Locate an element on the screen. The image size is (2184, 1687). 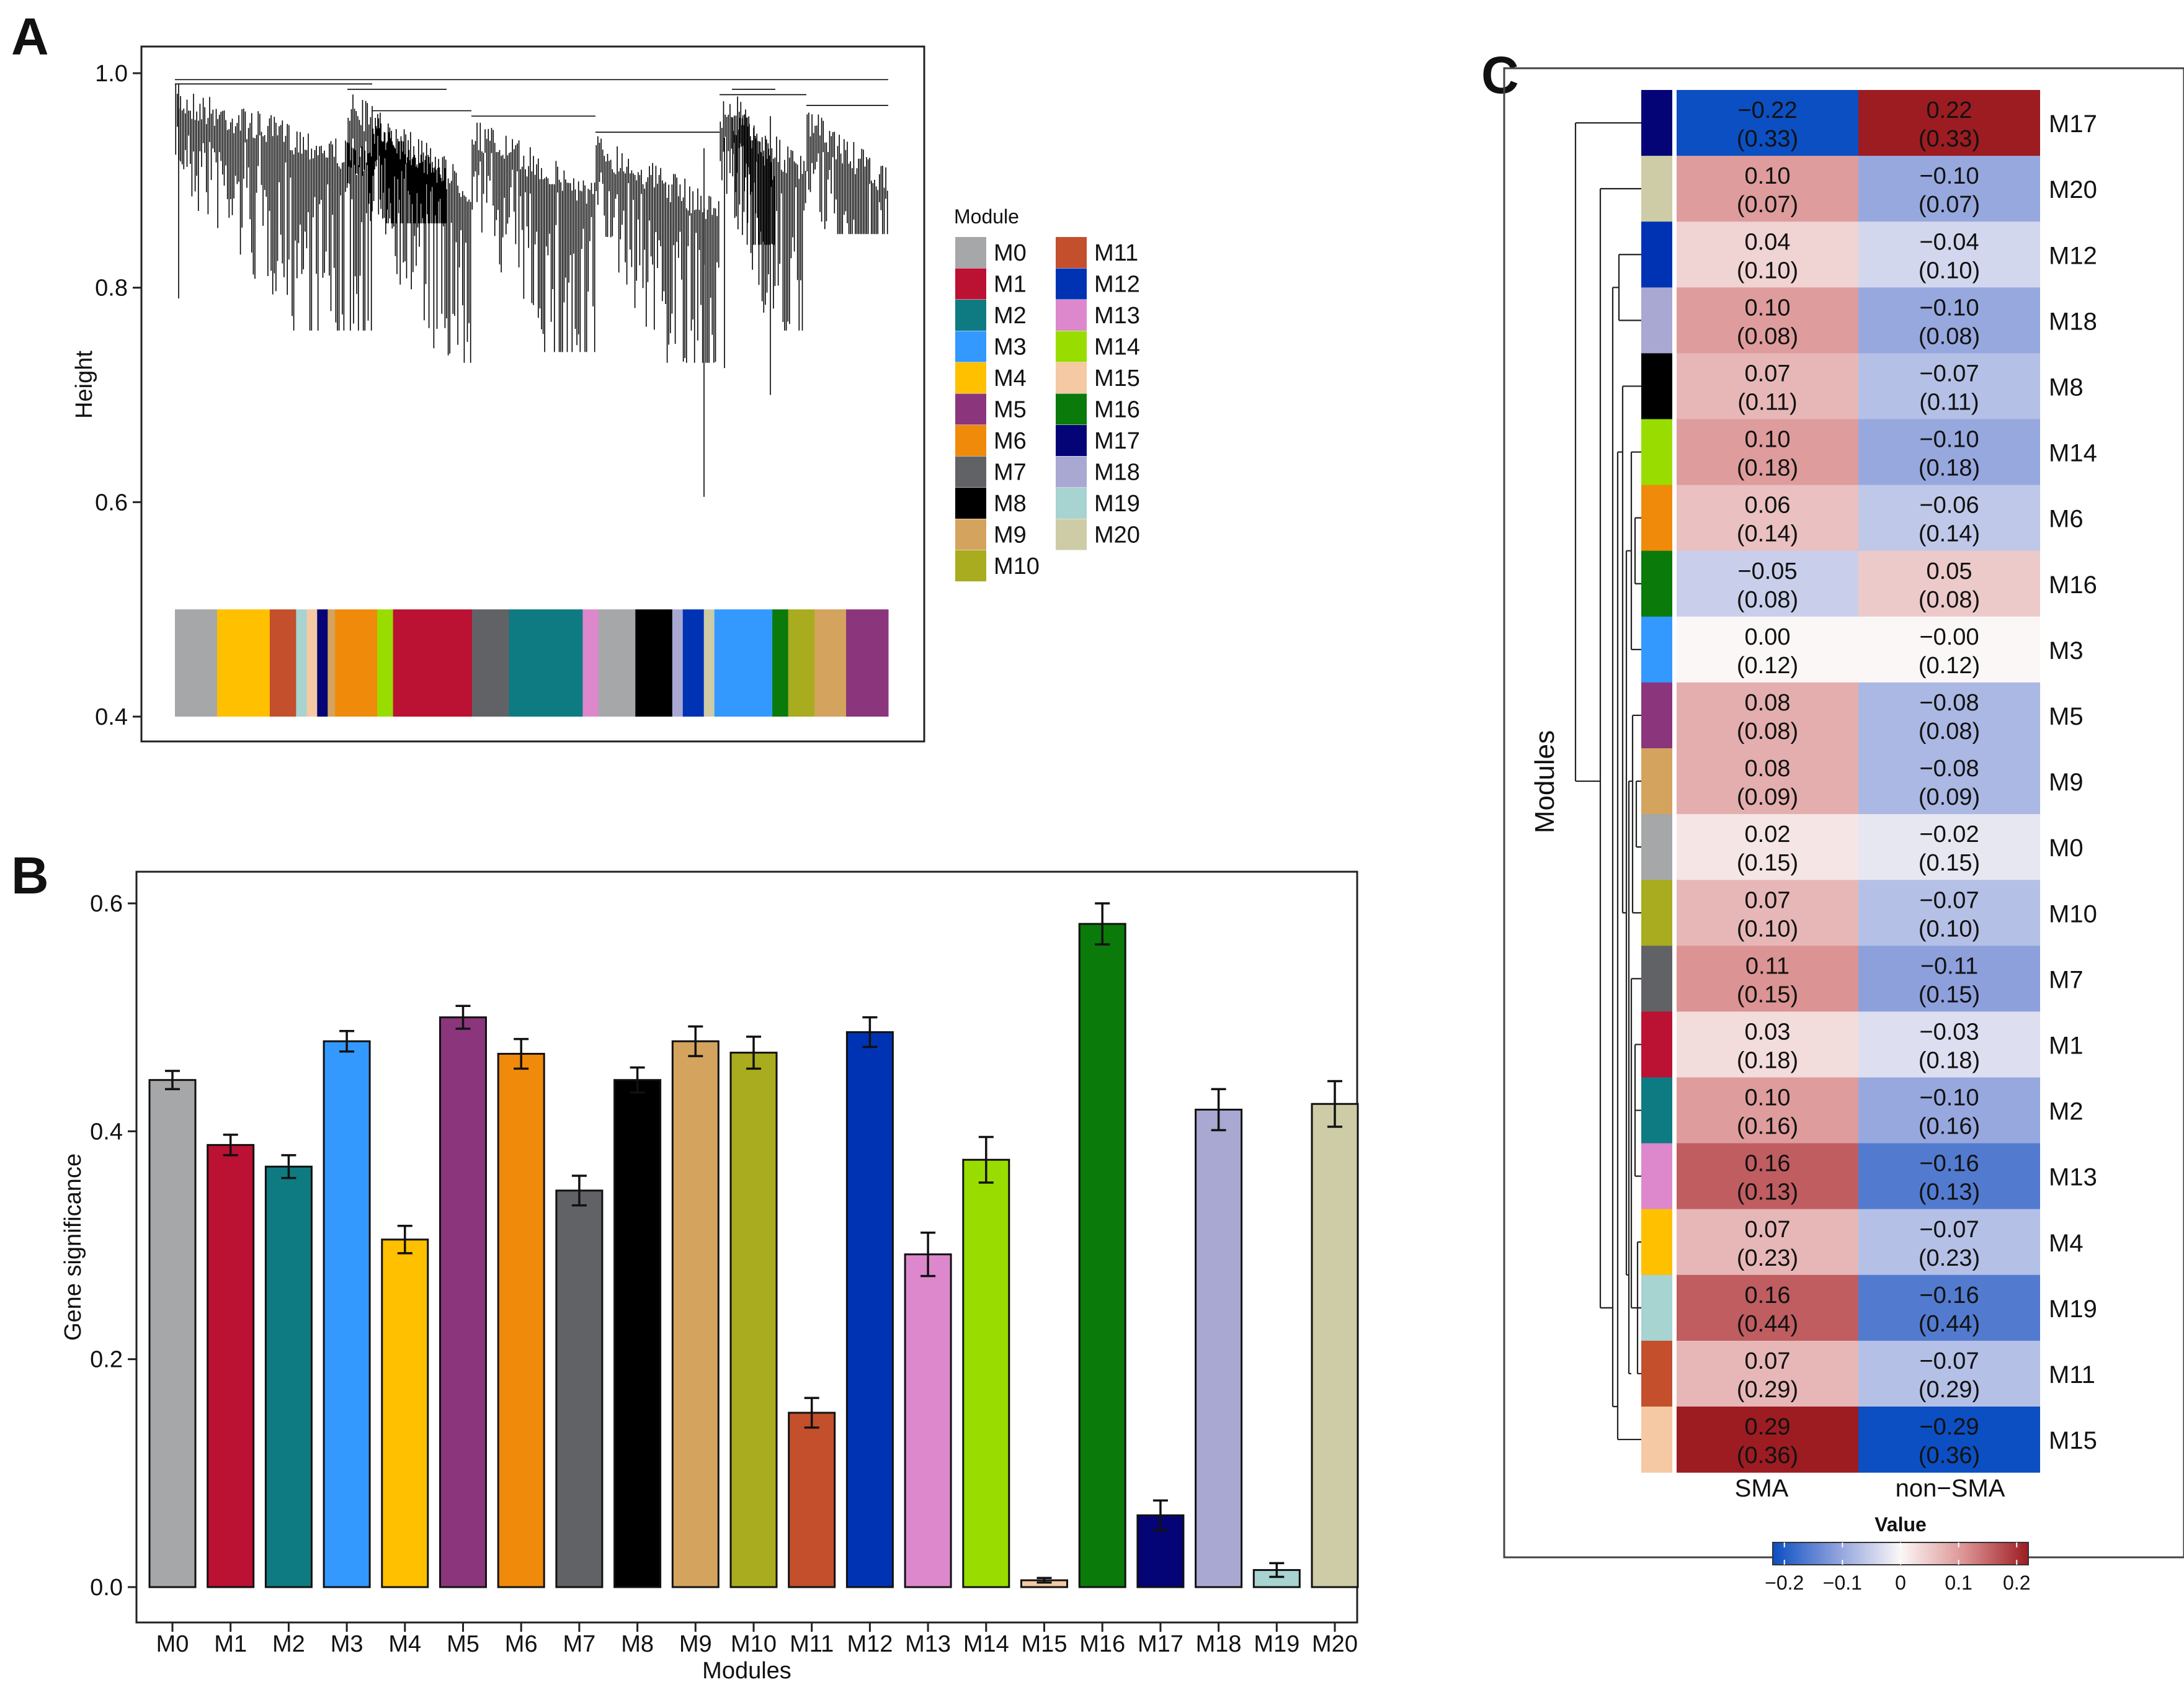
heatmap-cell-value-sma: 0.08 is located at coordinates (1768, 703).